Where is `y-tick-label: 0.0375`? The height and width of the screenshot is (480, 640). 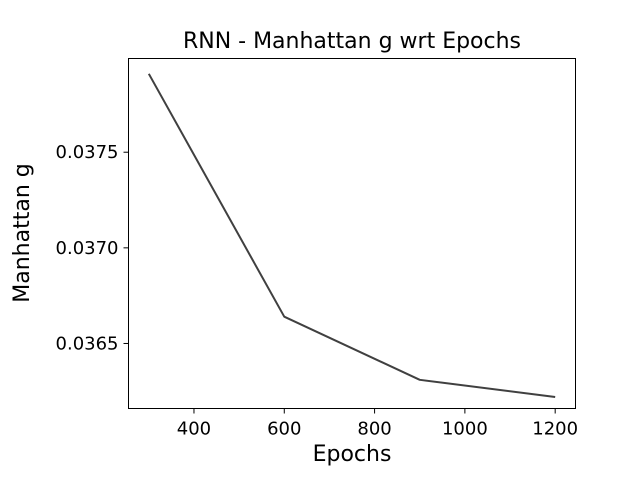 y-tick-label: 0.0375 is located at coordinates (87, 152).